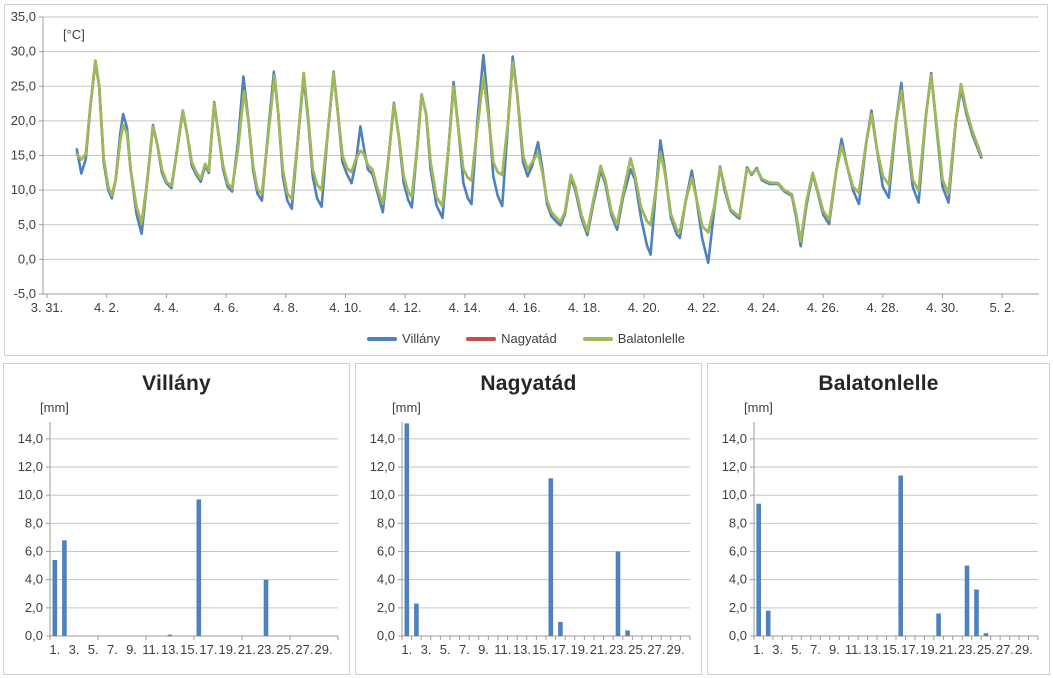 The image size is (1053, 678). What do you see at coordinates (703, 307) in the screenshot?
I see `x-tick-label: 4. 22.` at bounding box center [703, 307].